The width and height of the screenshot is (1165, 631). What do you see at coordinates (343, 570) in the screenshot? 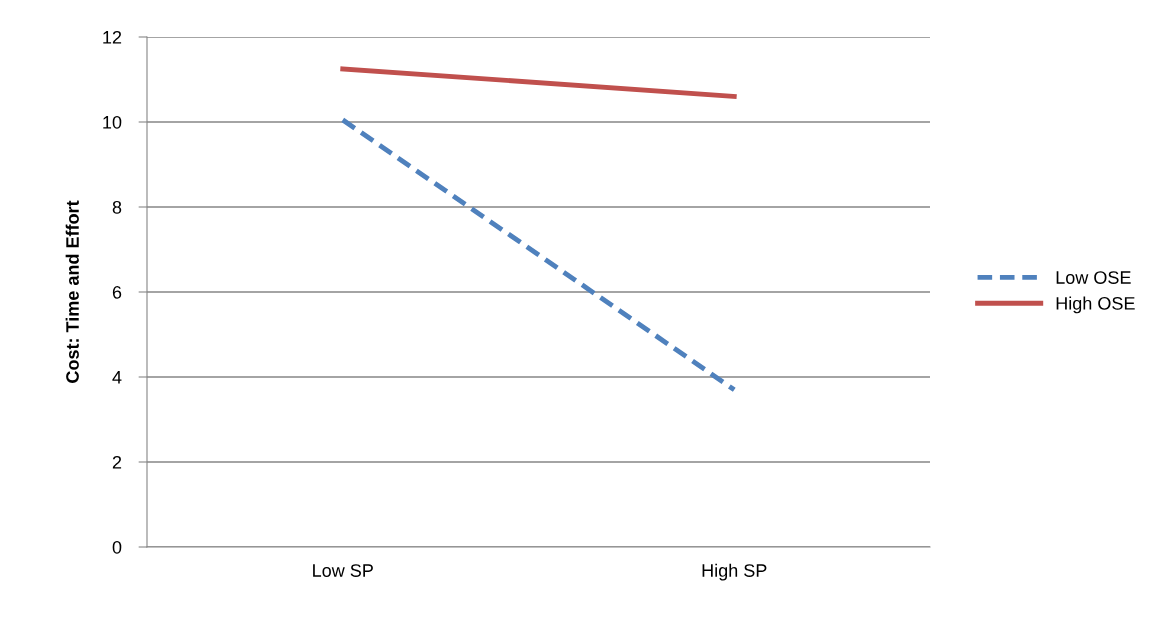
I see `x-tick-label: Low SP` at bounding box center [343, 570].